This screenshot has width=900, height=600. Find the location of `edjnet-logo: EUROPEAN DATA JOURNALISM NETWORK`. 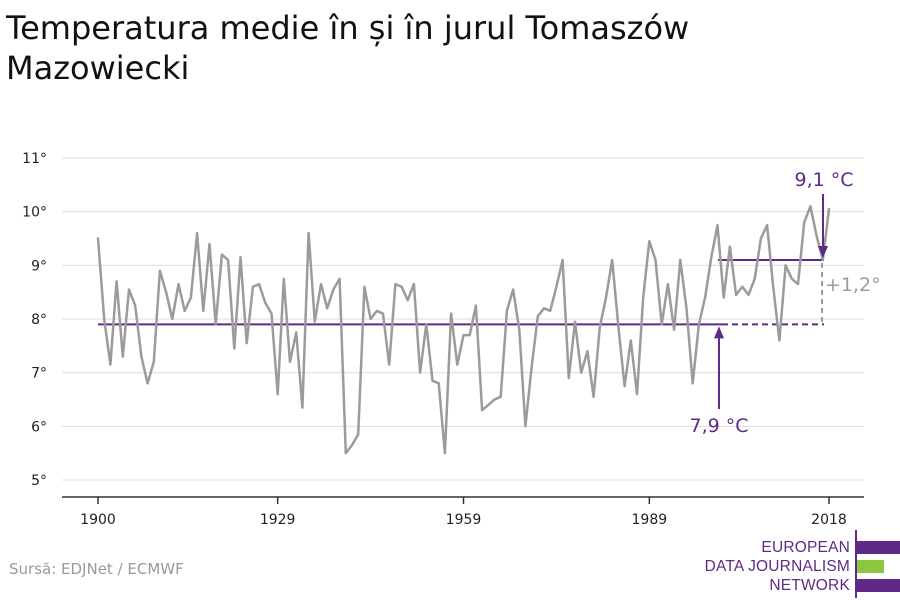

edjnet-logo: EUROPEAN DATA JOURNALISM NETWORK is located at coordinates (800, 564).